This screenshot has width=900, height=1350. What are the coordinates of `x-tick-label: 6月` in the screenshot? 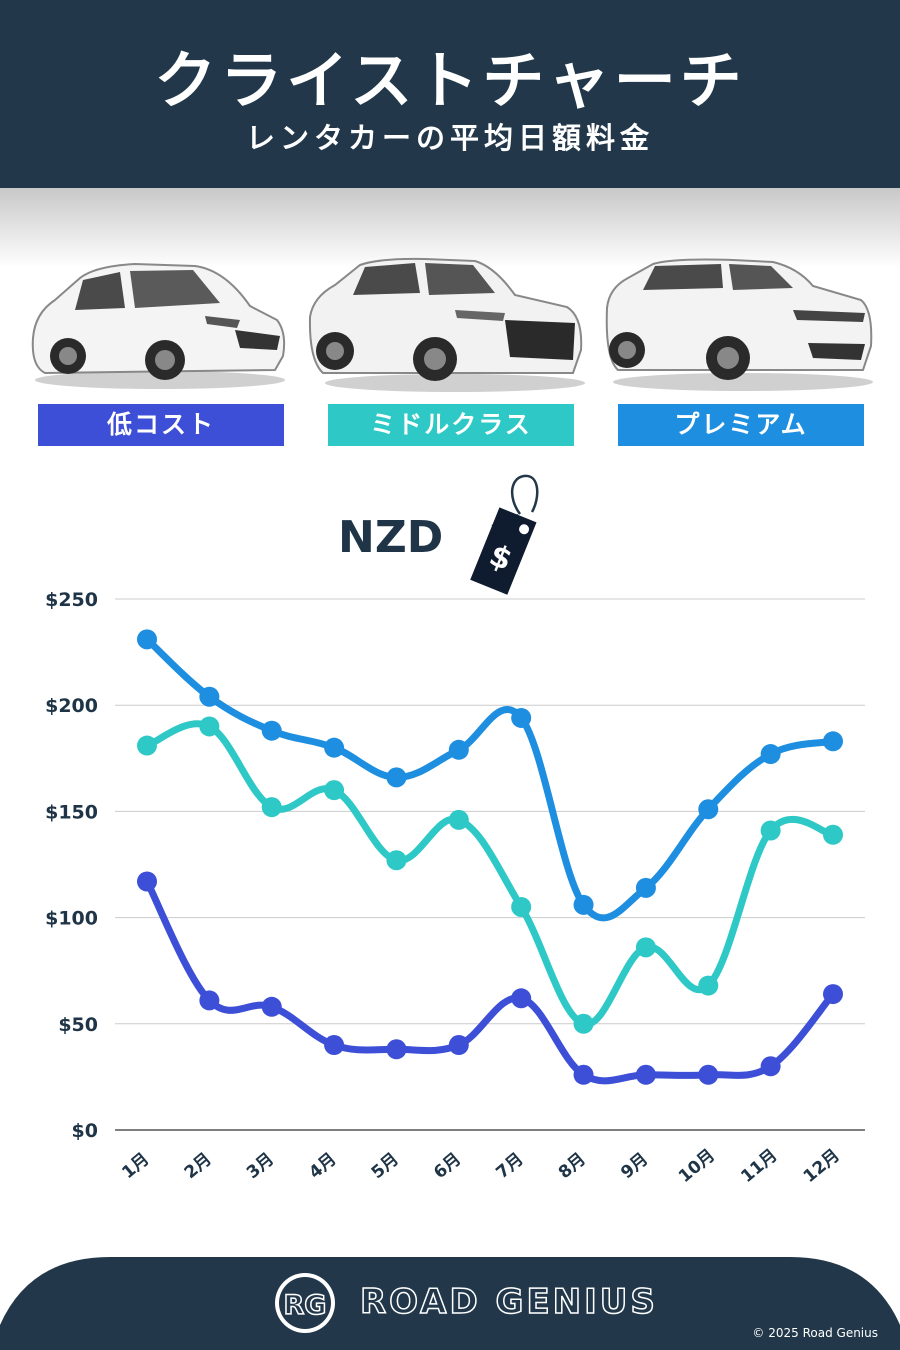 It's located at (447, 1166).